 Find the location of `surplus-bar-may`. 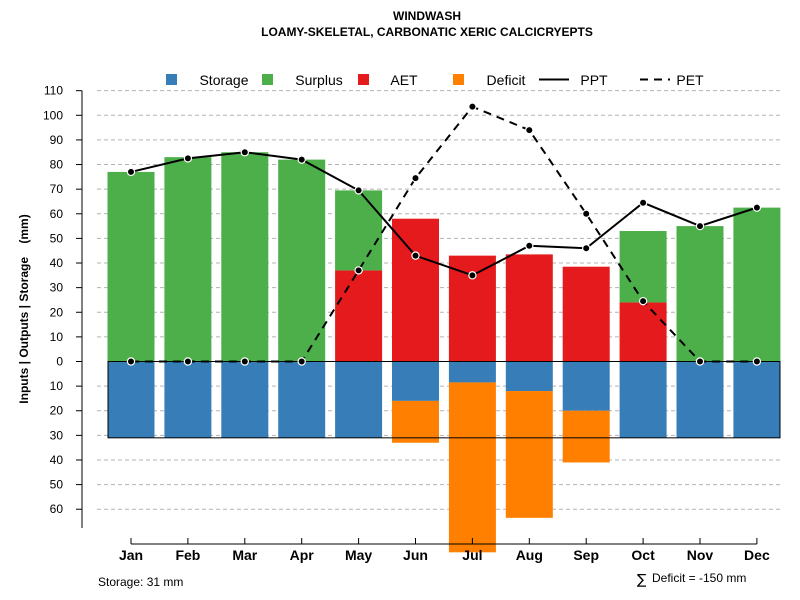

surplus-bar-may is located at coordinates (359, 230).